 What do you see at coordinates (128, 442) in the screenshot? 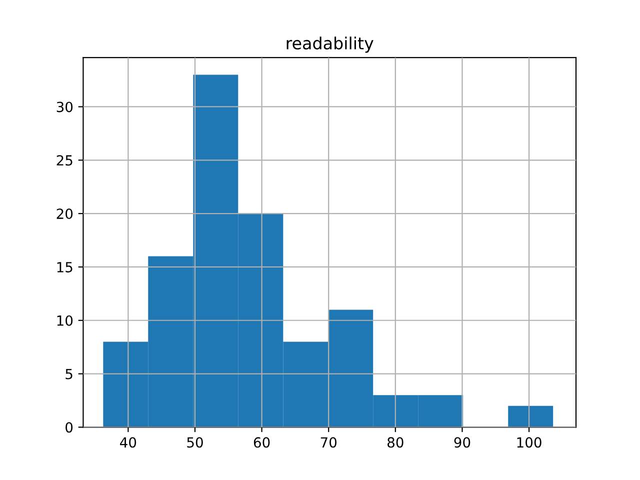
I see `x-tick-label: 40` at bounding box center [128, 442].